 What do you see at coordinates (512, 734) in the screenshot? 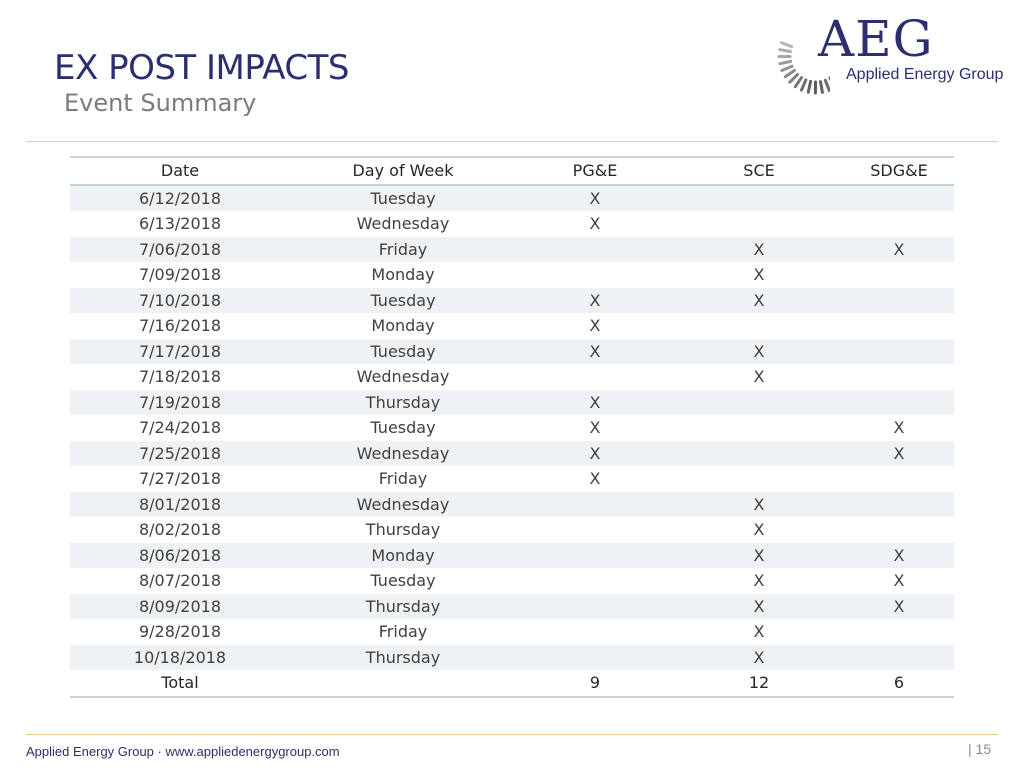
I see `footer-divider` at bounding box center [512, 734].